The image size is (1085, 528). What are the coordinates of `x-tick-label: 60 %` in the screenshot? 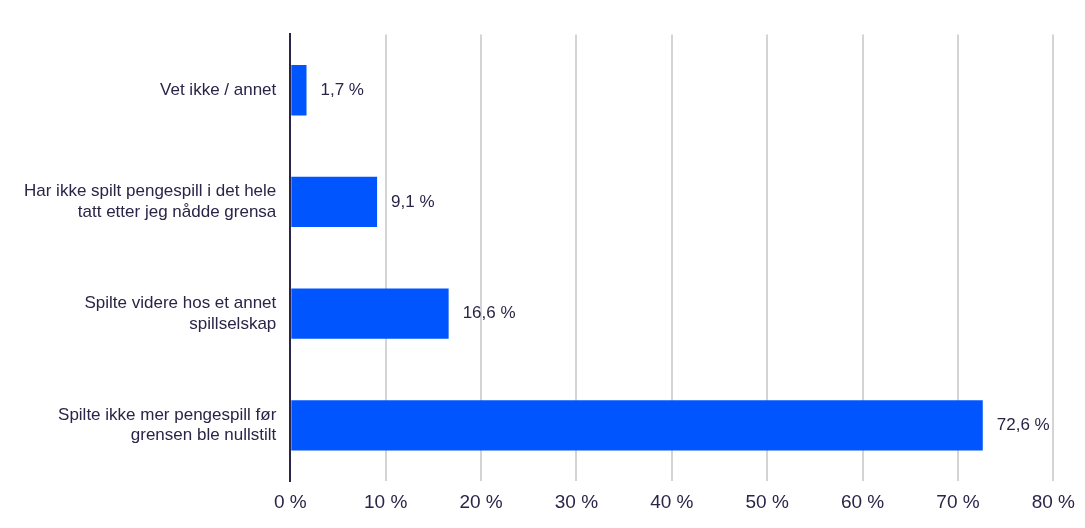 It's located at (862, 501).